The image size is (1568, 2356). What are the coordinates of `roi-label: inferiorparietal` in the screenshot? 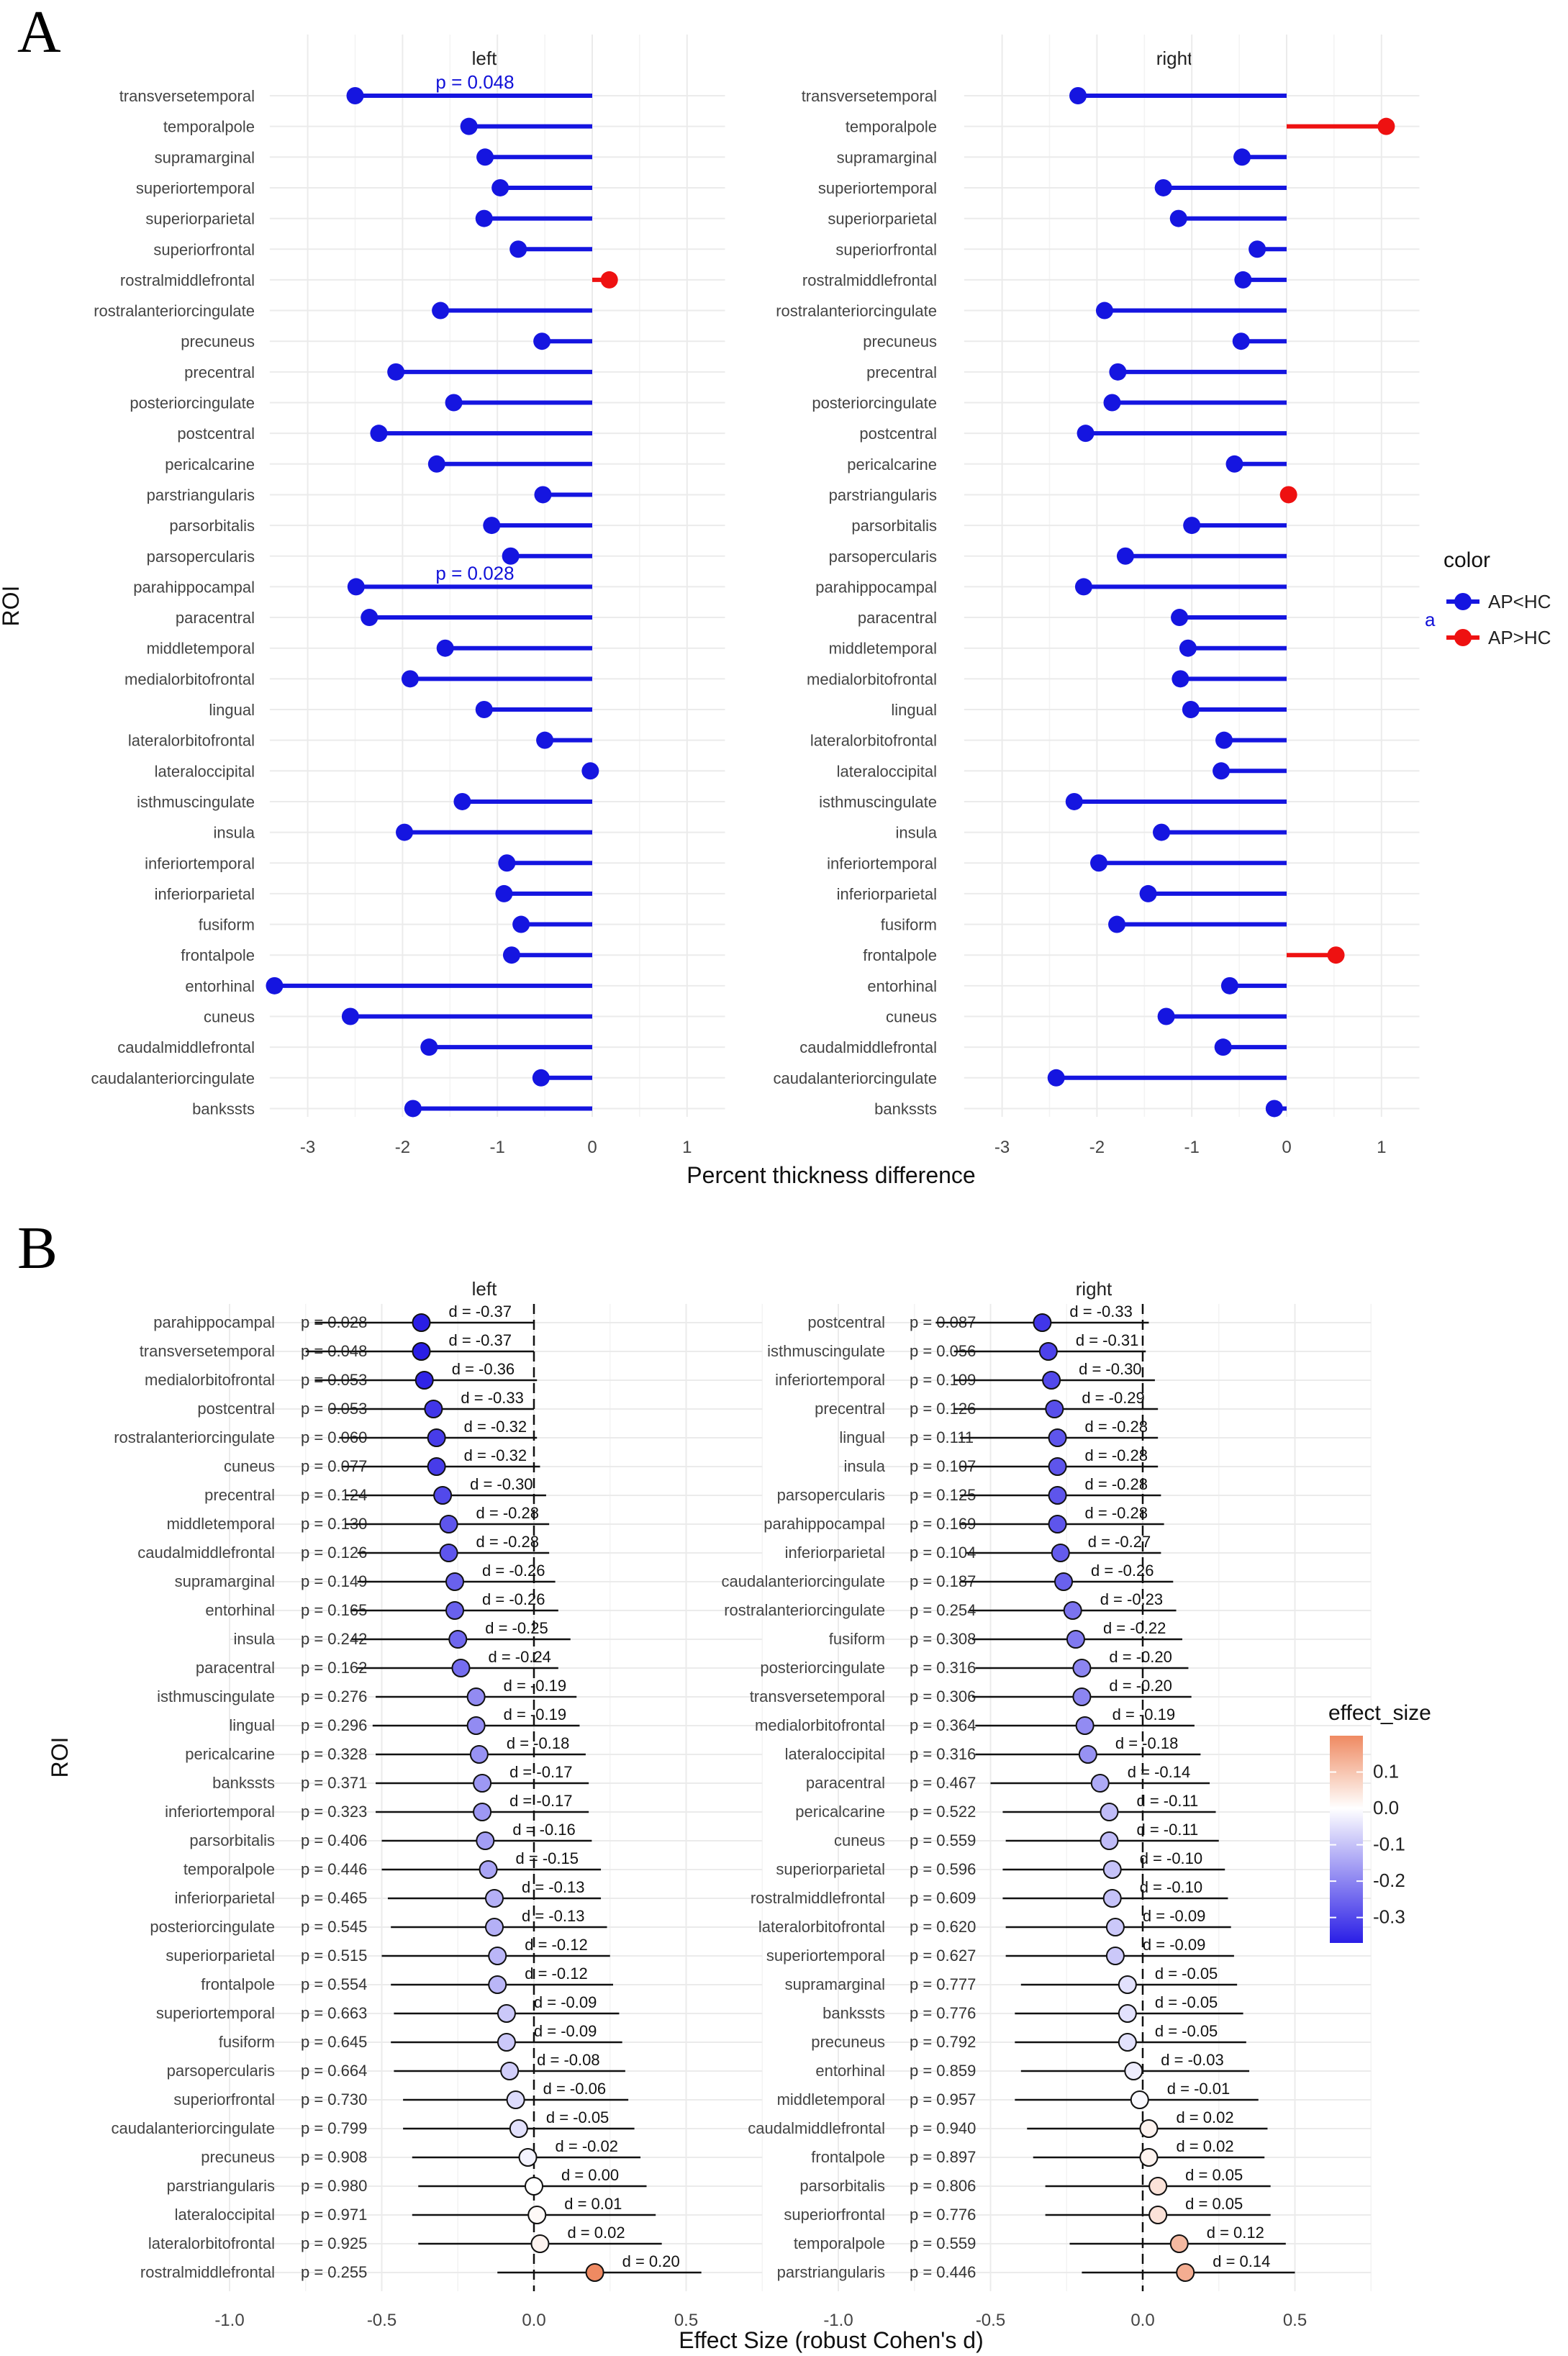 It's located at (205, 894).